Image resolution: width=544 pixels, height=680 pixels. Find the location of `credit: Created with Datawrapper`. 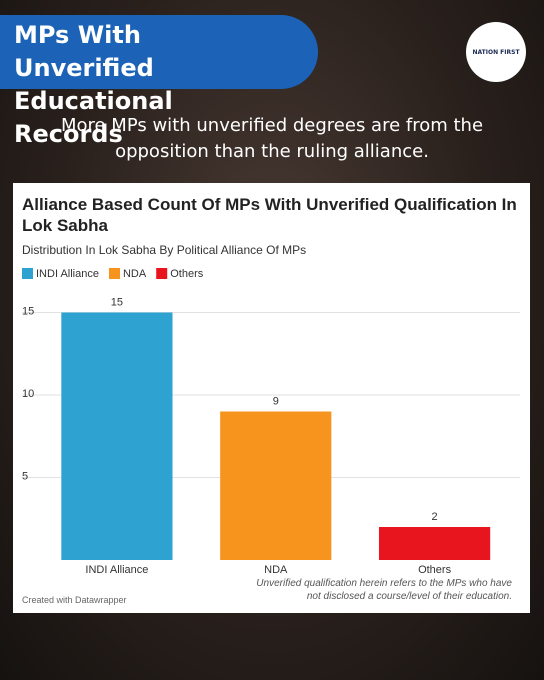

credit: Created with Datawrapper is located at coordinates (74, 600).